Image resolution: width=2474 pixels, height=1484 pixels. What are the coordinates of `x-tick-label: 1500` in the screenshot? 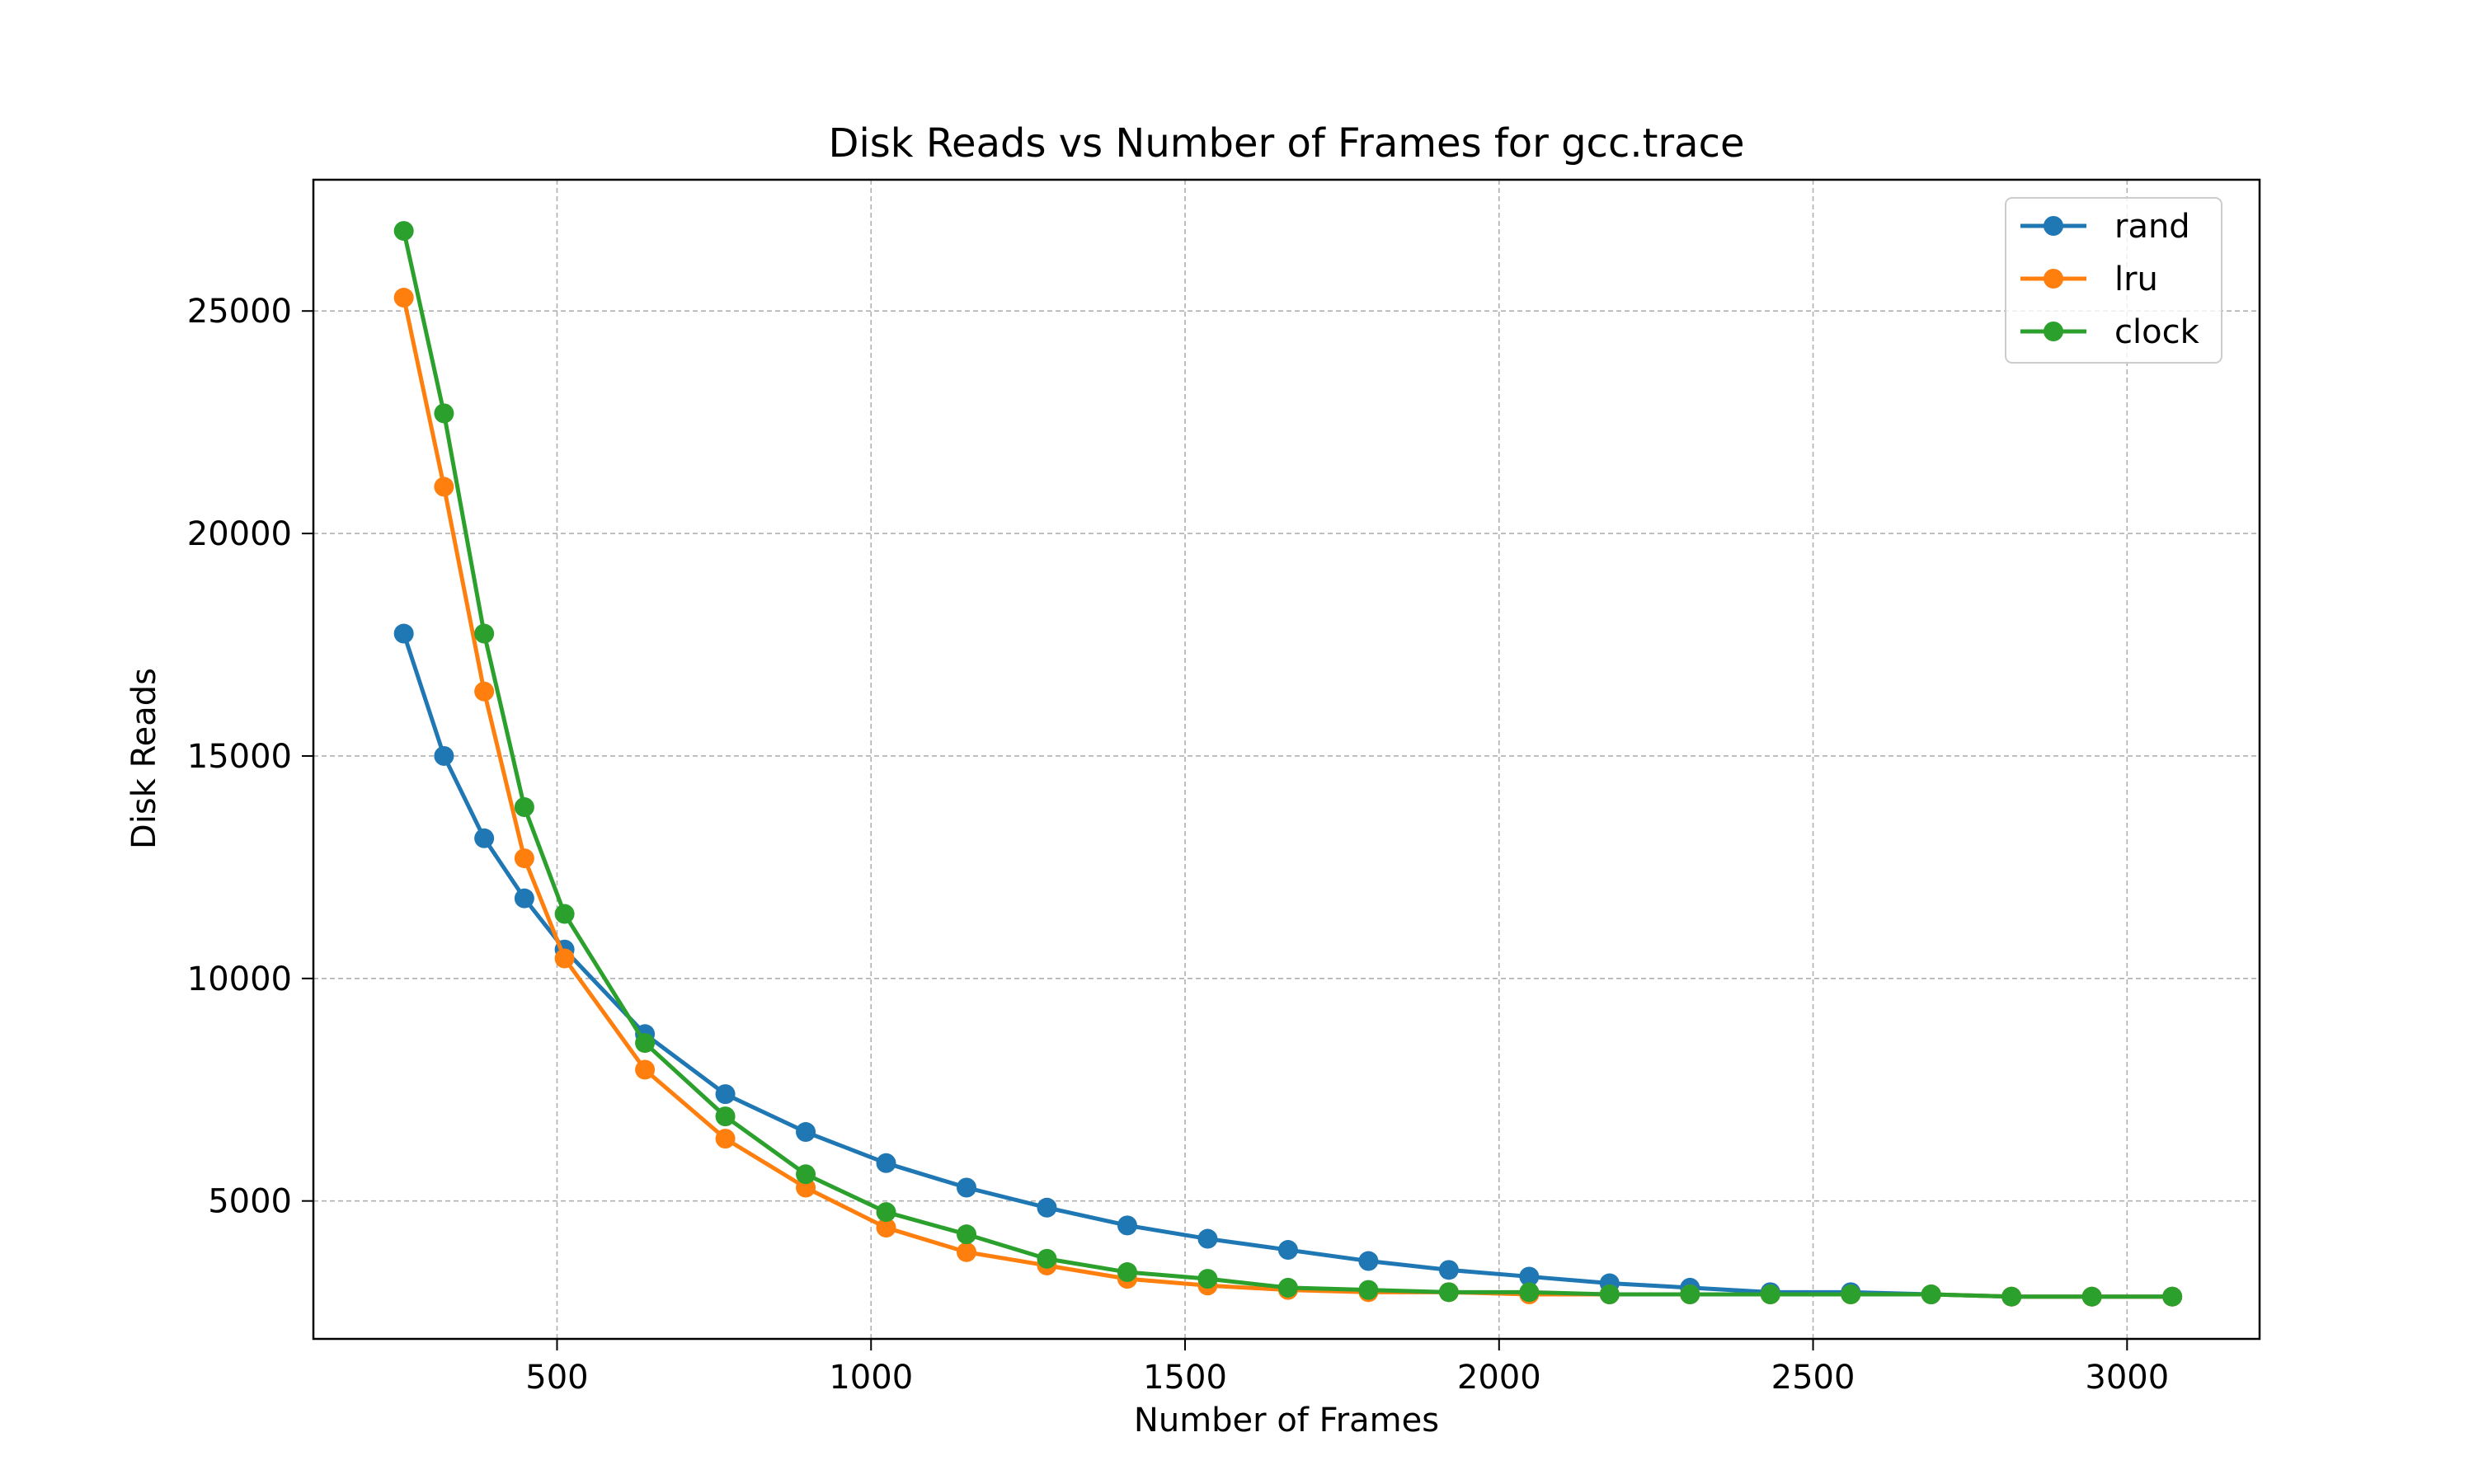 It's located at (1185, 1378).